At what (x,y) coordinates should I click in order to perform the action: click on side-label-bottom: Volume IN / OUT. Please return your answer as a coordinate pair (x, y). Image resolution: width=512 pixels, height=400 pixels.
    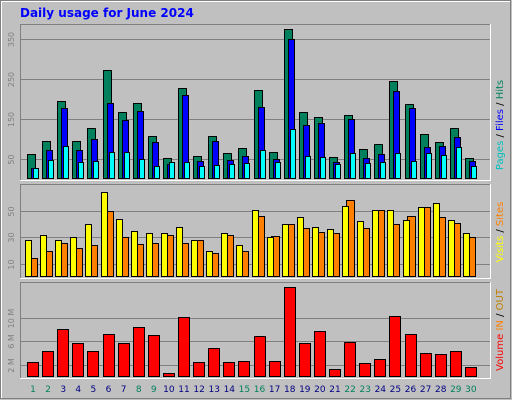
    Looking at the image, I should click on (500, 329).